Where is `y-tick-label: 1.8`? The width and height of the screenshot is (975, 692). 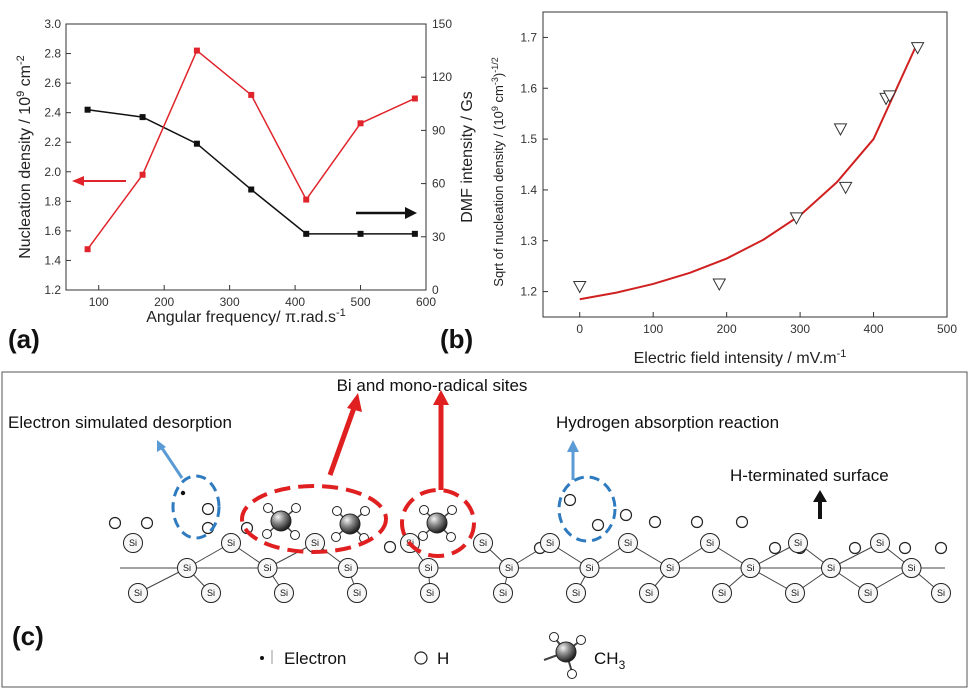 y-tick-label: 1.8 is located at coordinates (52, 201).